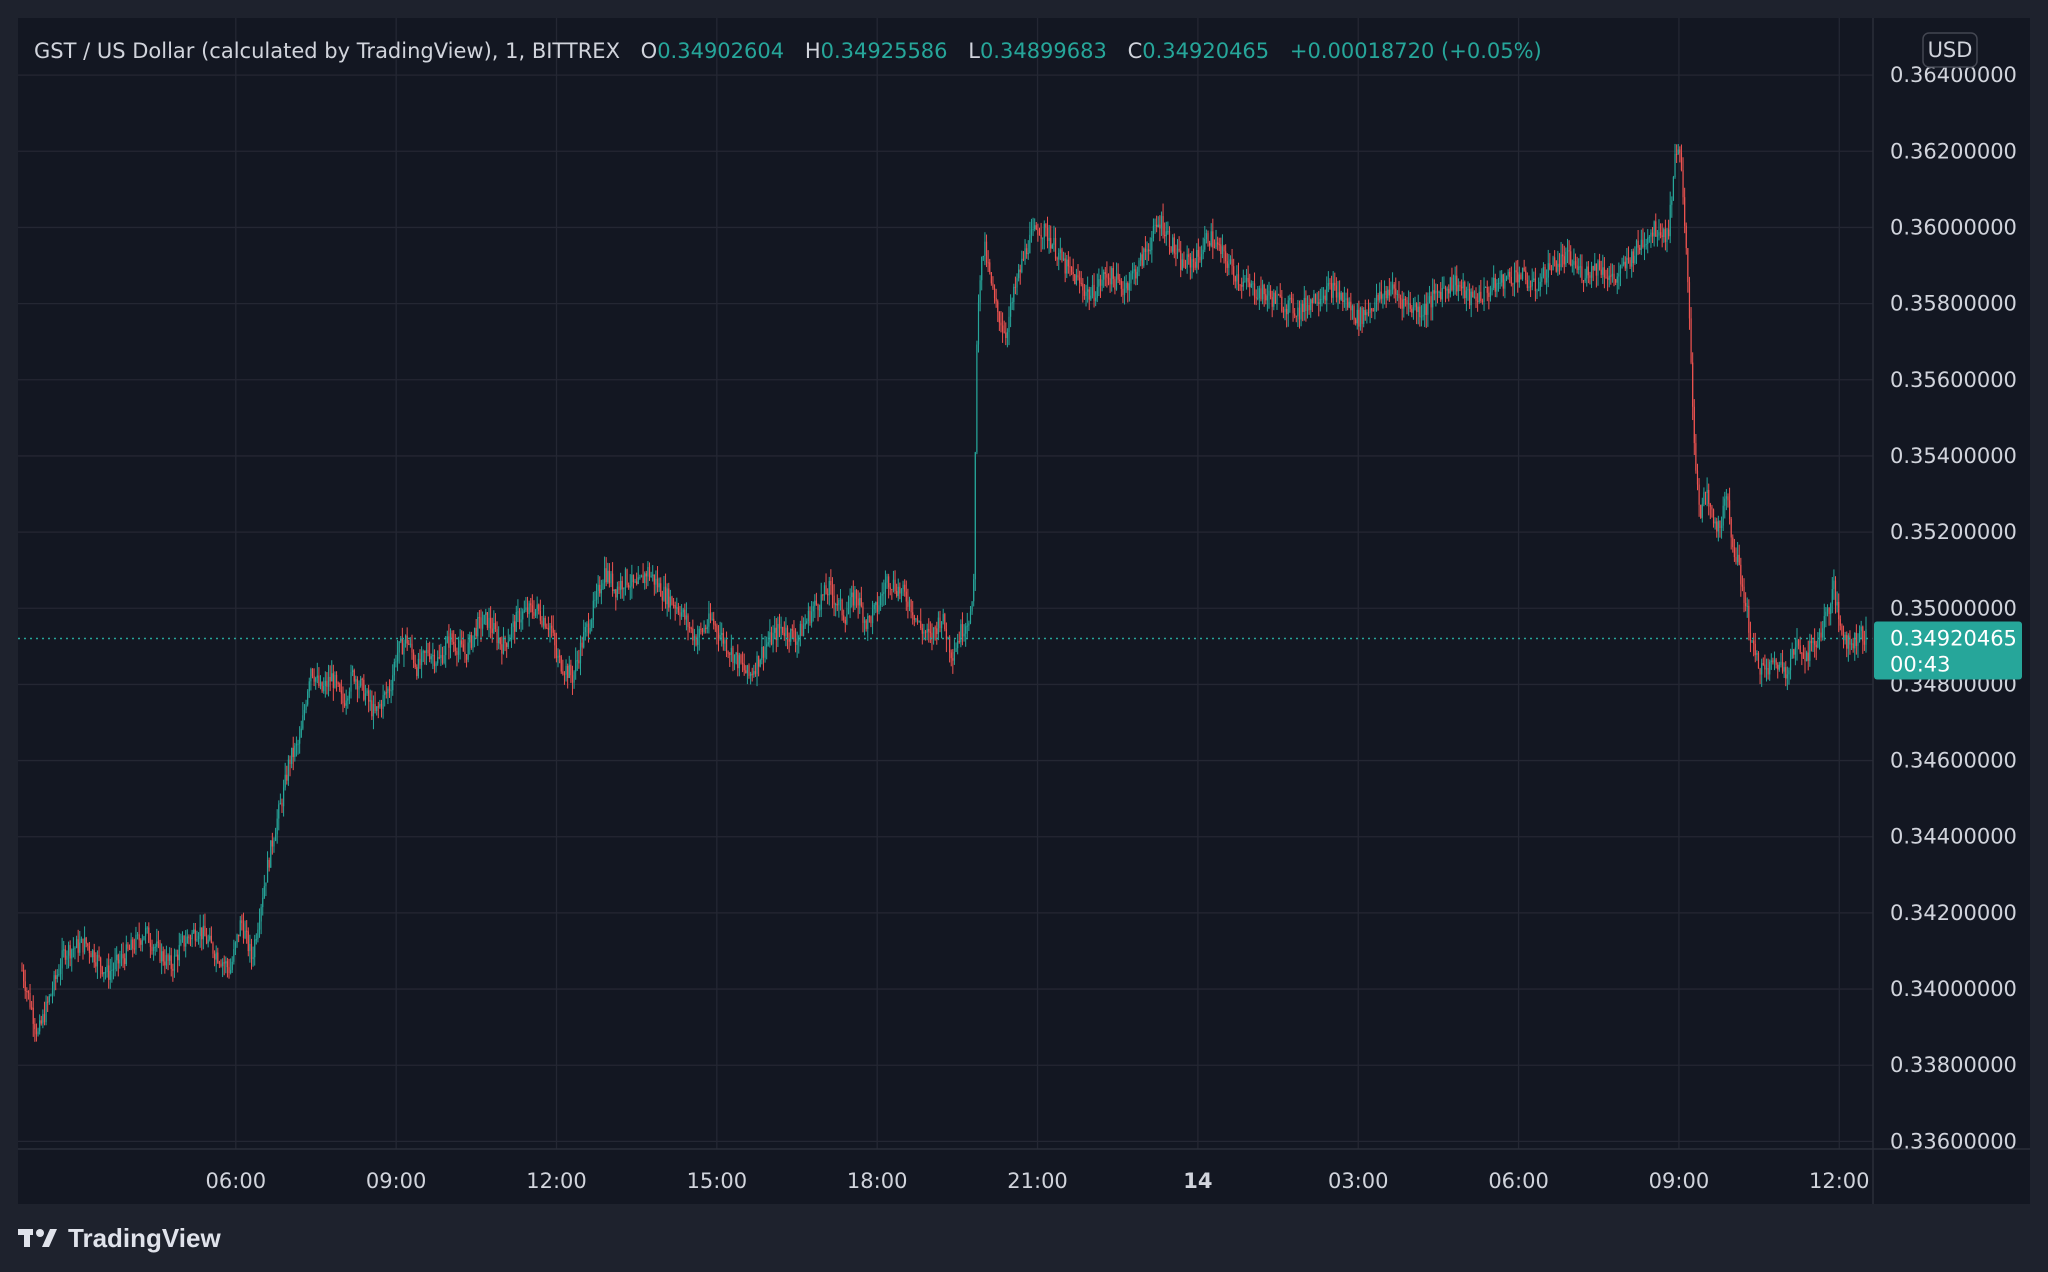 The width and height of the screenshot is (2048, 1272). I want to click on last-price-value: 0.34920465, so click(1953, 639).